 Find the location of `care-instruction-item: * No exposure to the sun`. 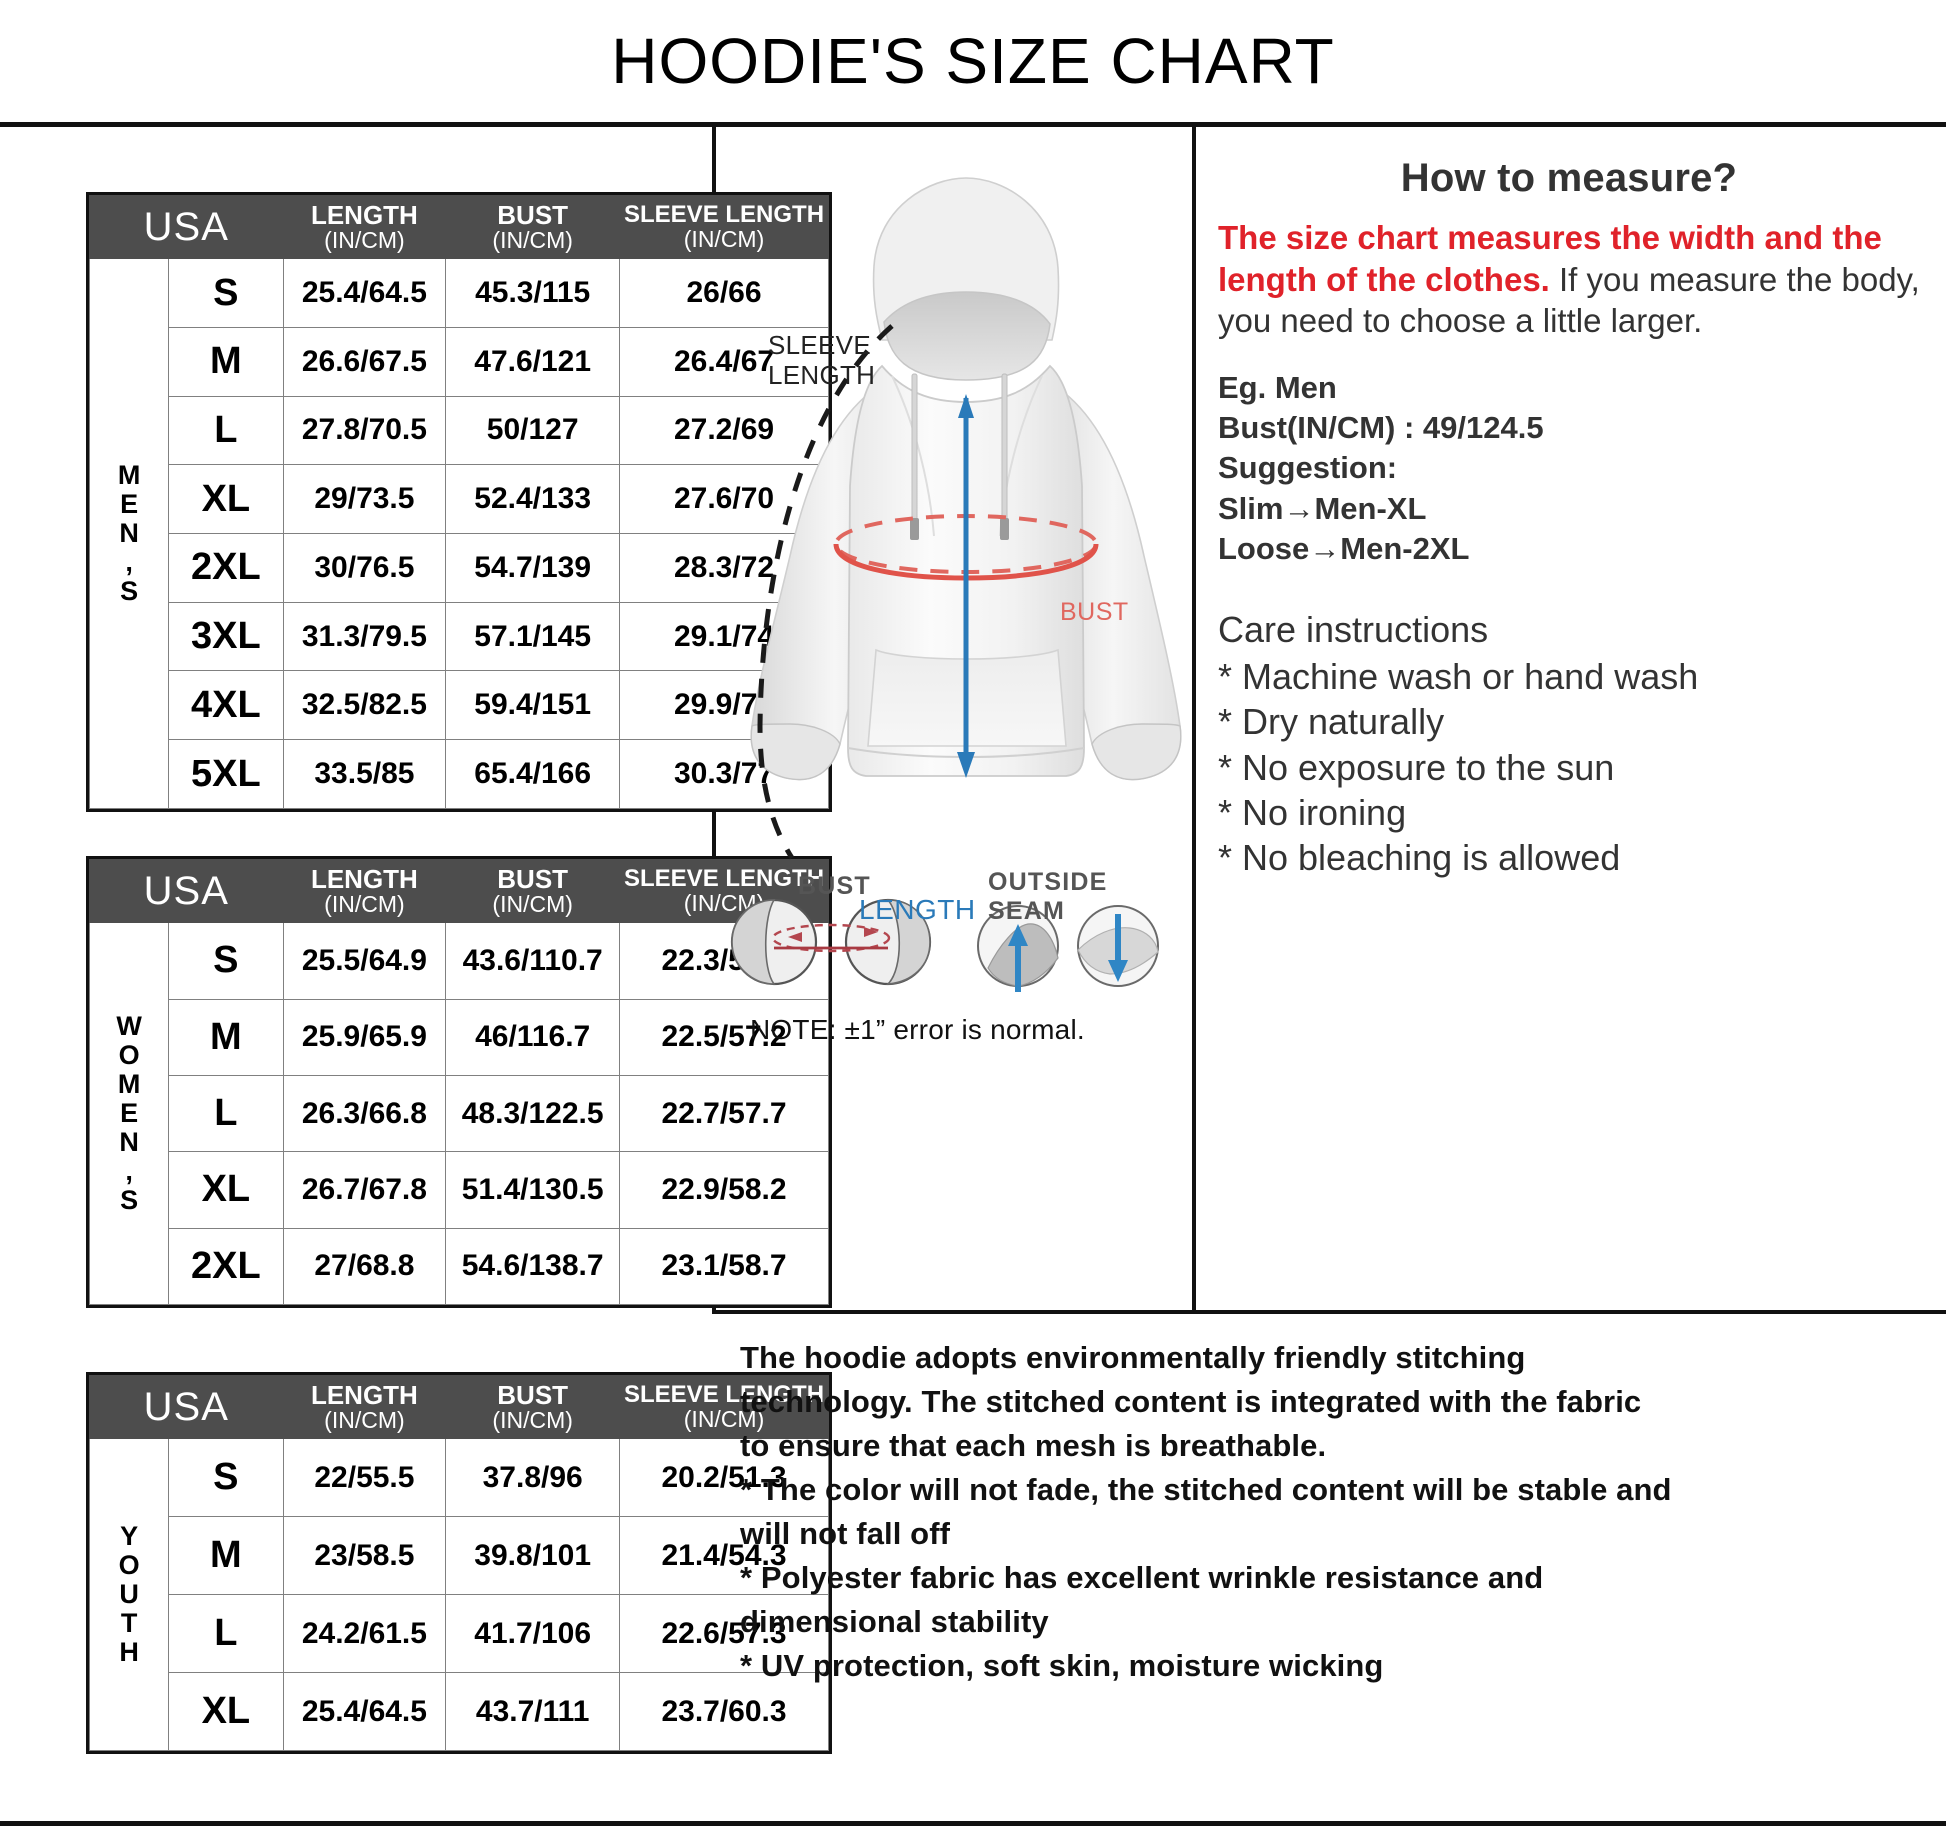

care-instruction-item: * No exposure to the sun is located at coordinates (1416, 767).